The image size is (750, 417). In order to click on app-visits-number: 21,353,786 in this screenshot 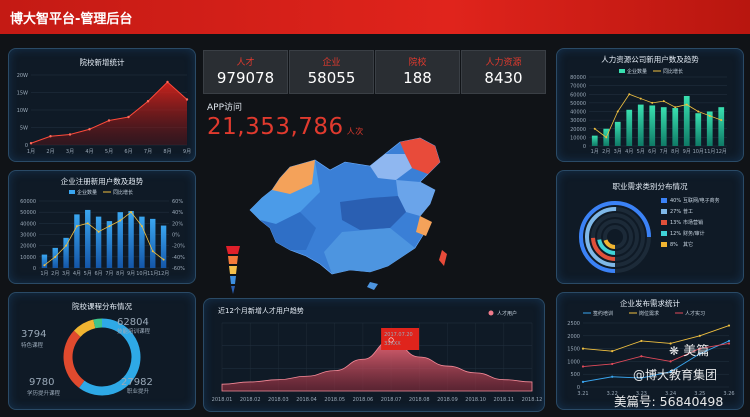, I will do `click(275, 127)`.